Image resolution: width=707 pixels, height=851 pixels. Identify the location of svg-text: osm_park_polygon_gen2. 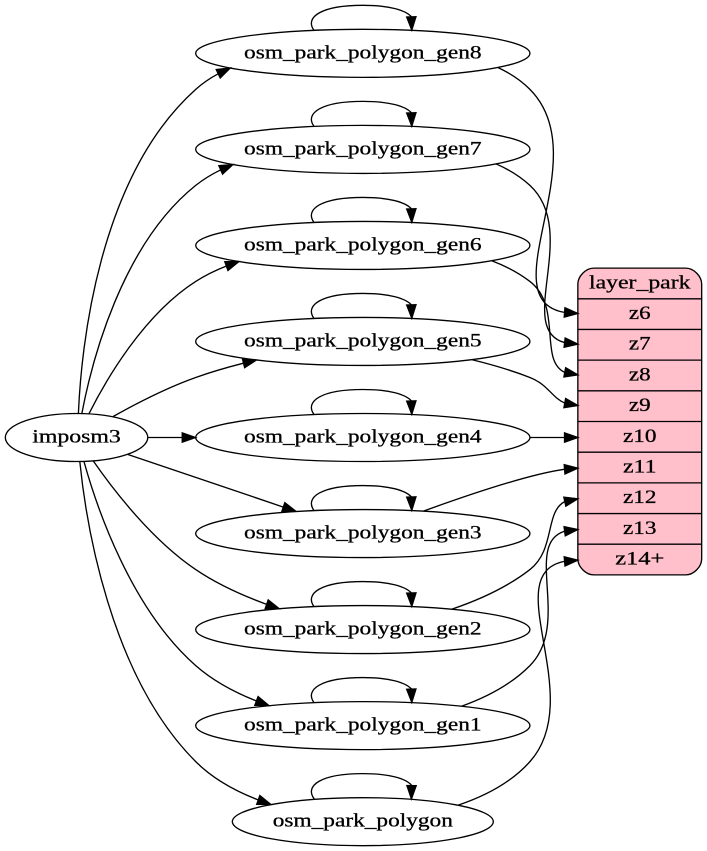
(363, 629).